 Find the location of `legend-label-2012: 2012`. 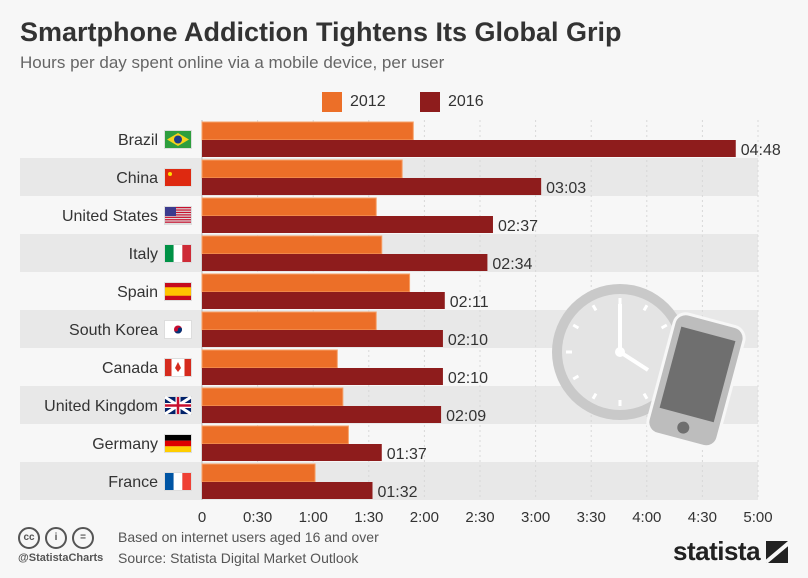

legend-label-2012: 2012 is located at coordinates (368, 101).